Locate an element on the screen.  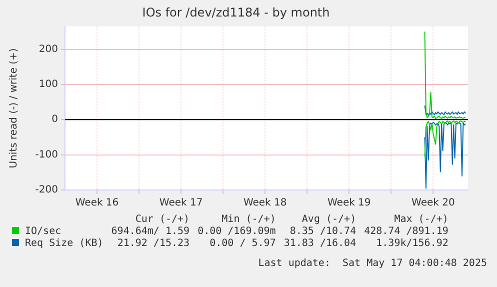
text: 21.92 /15.23 is located at coordinates (153, 244).